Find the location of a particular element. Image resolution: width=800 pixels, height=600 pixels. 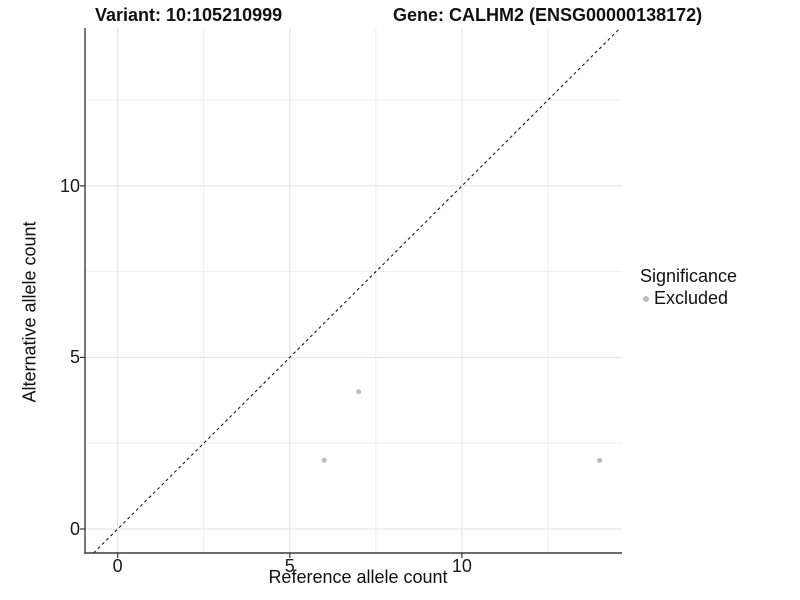

x-tick-label: 10 is located at coordinates (461, 566).